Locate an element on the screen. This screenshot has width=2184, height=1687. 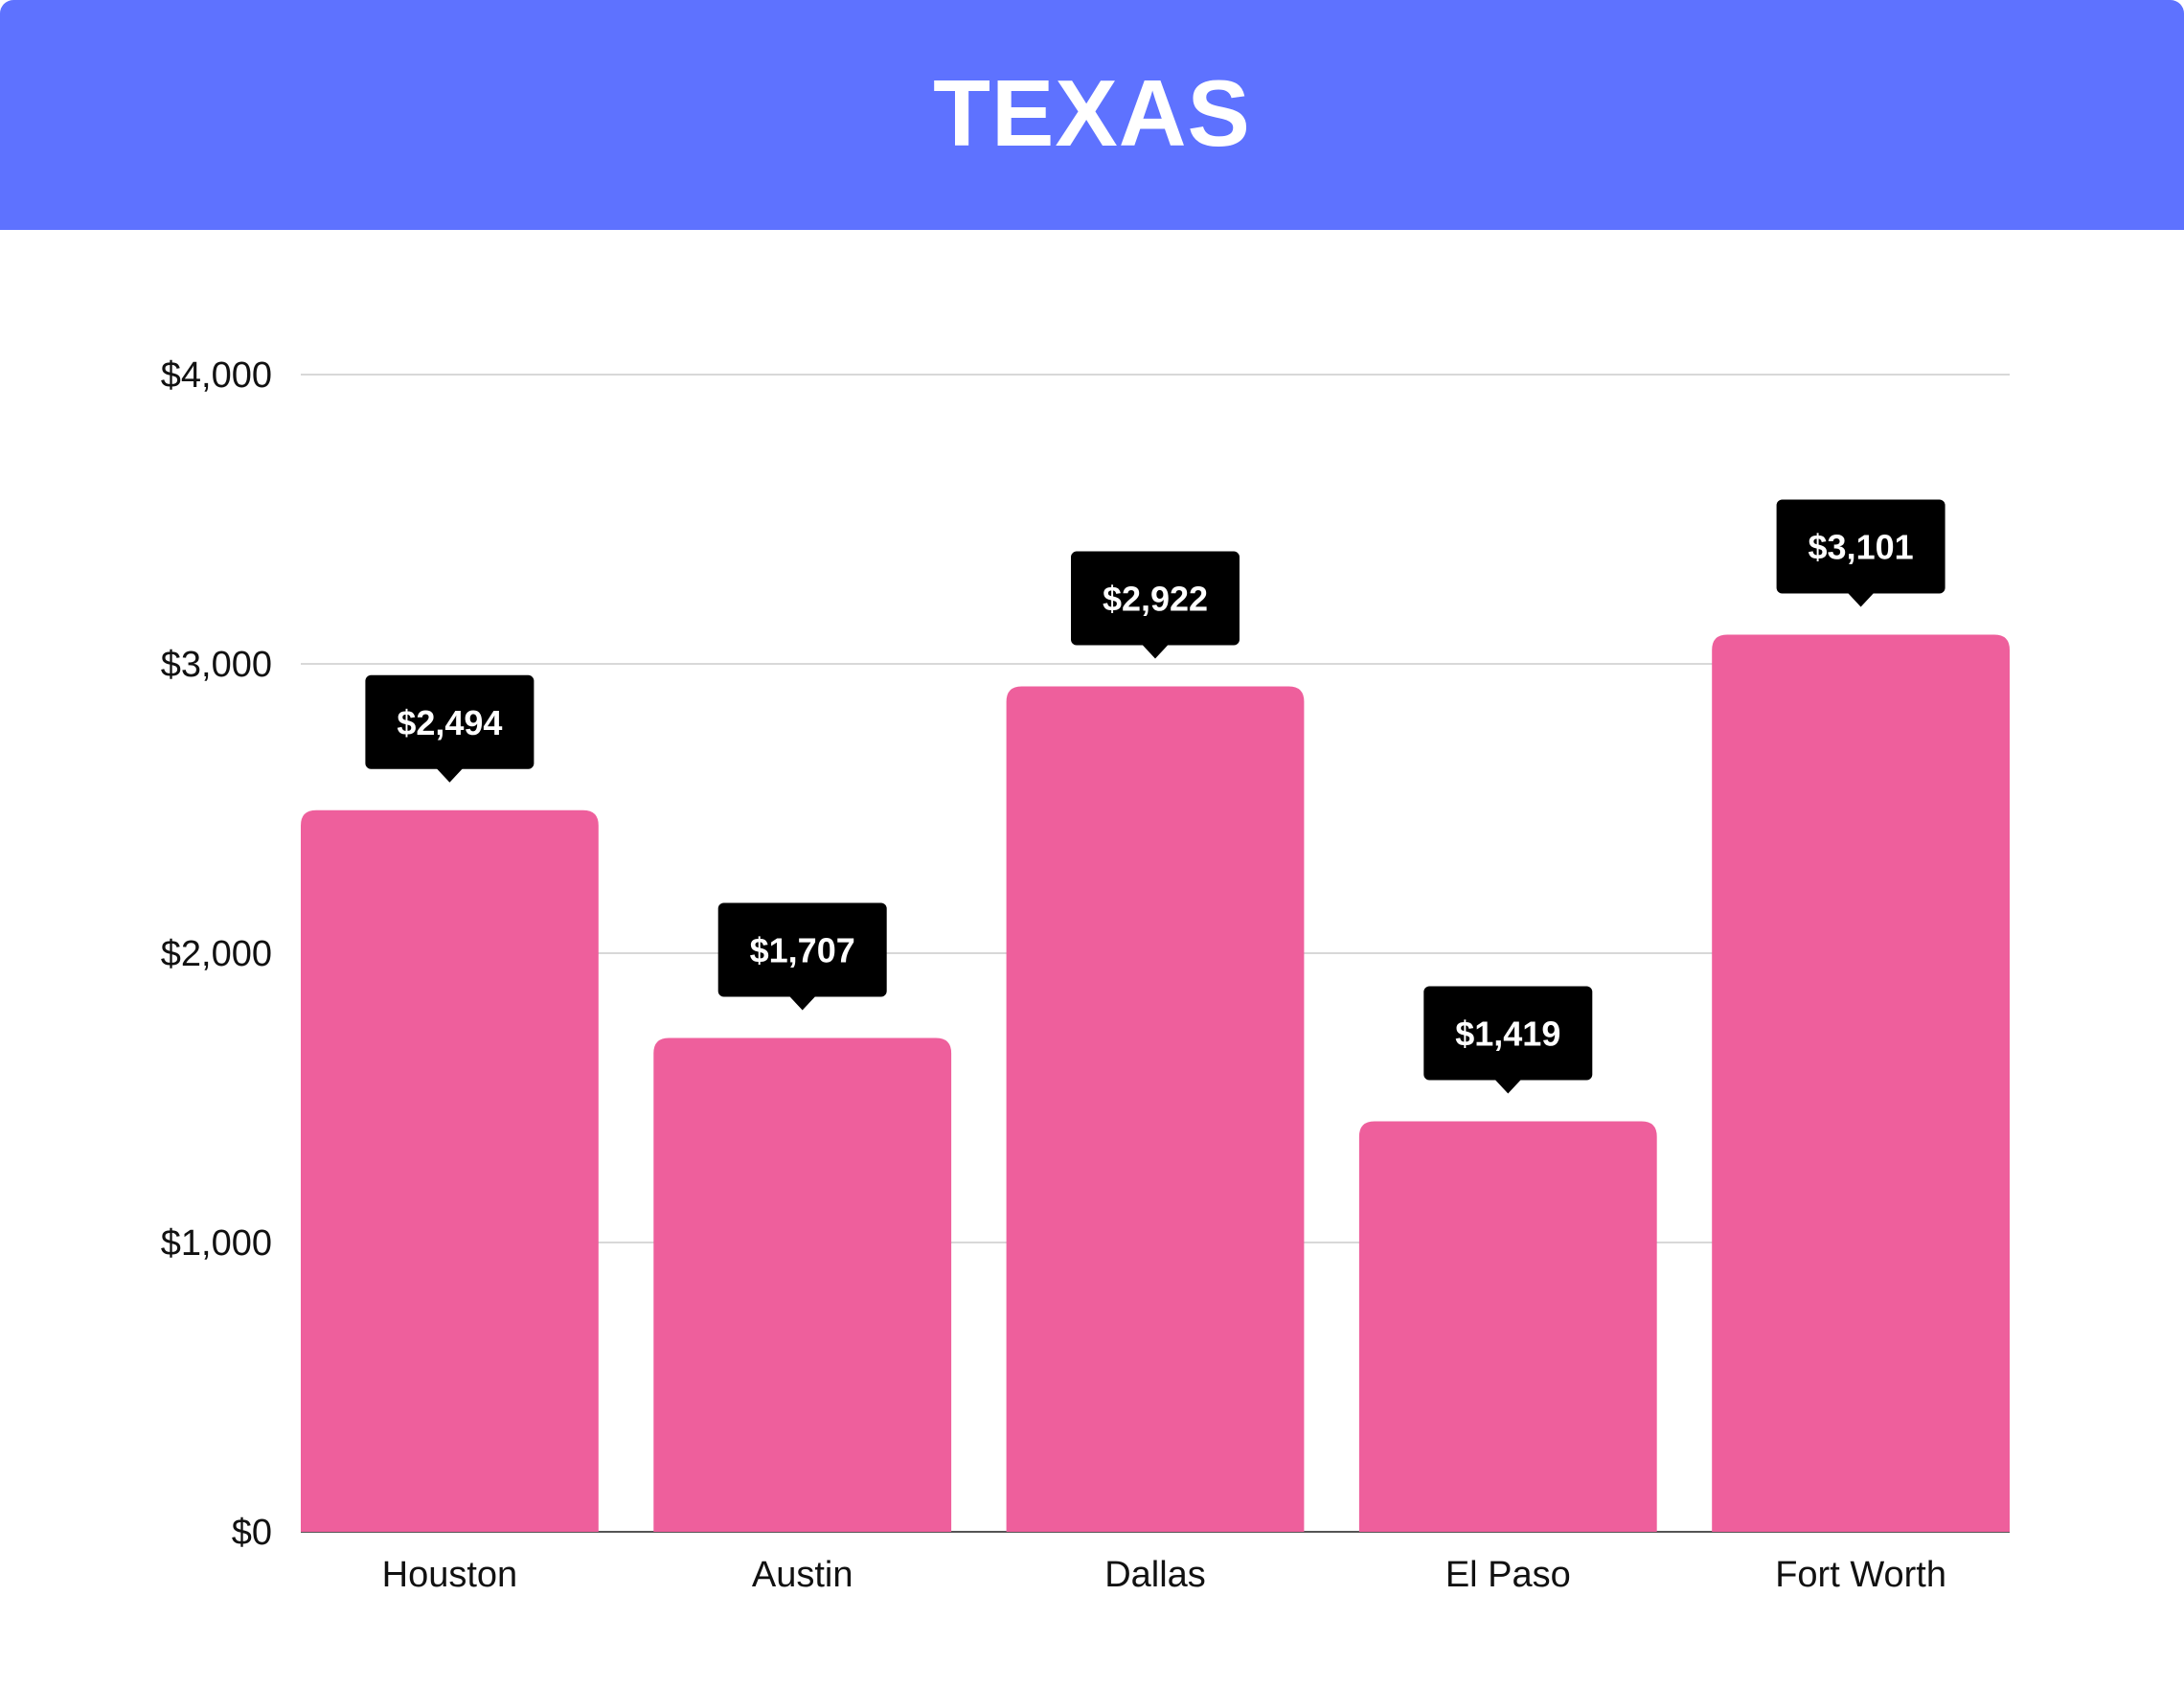
bar-fort-worth is located at coordinates (1861, 1083).